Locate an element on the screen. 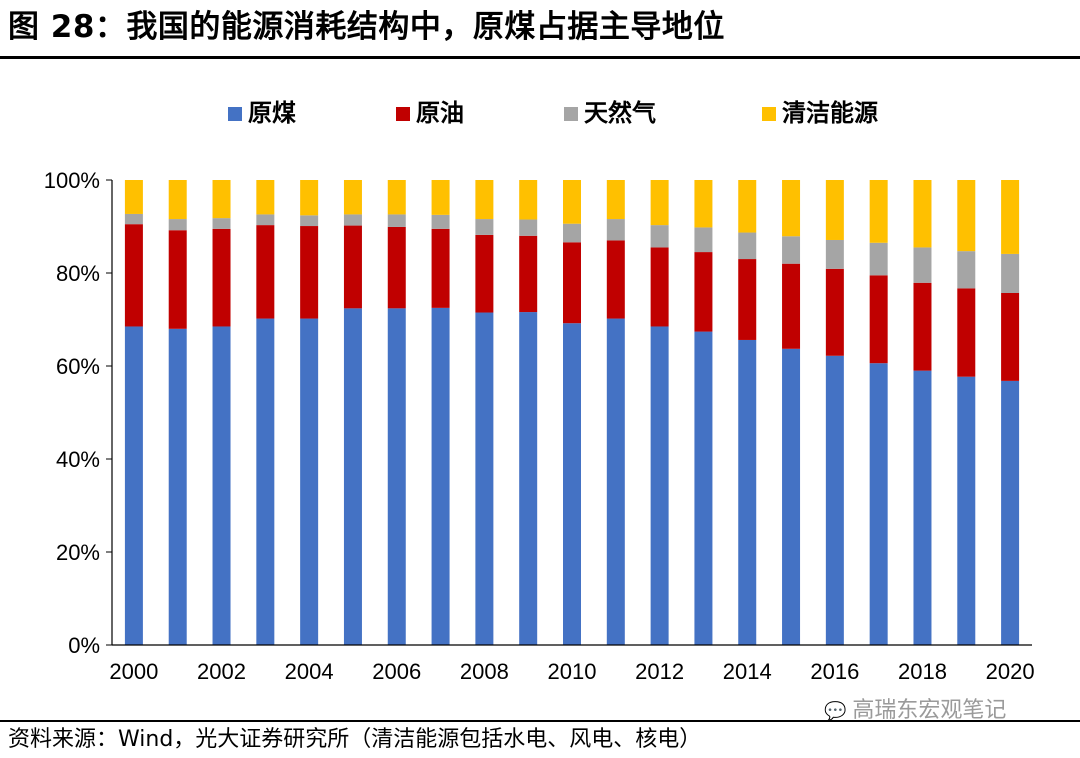  bar-原油-2000 is located at coordinates (133, 275).